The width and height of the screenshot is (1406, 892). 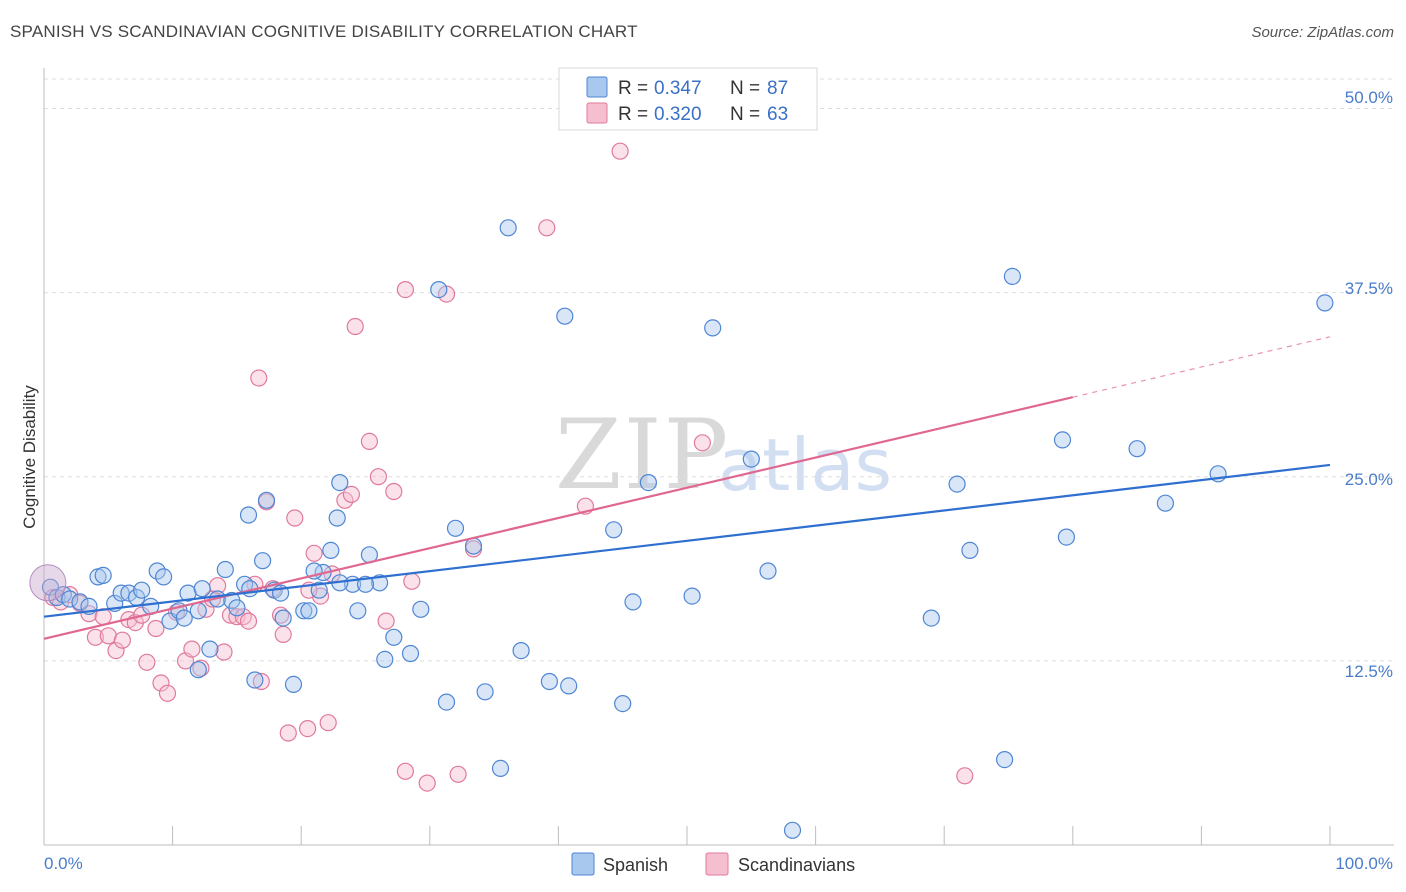 I want to click on cluster-point-large, so click(x=48, y=583).